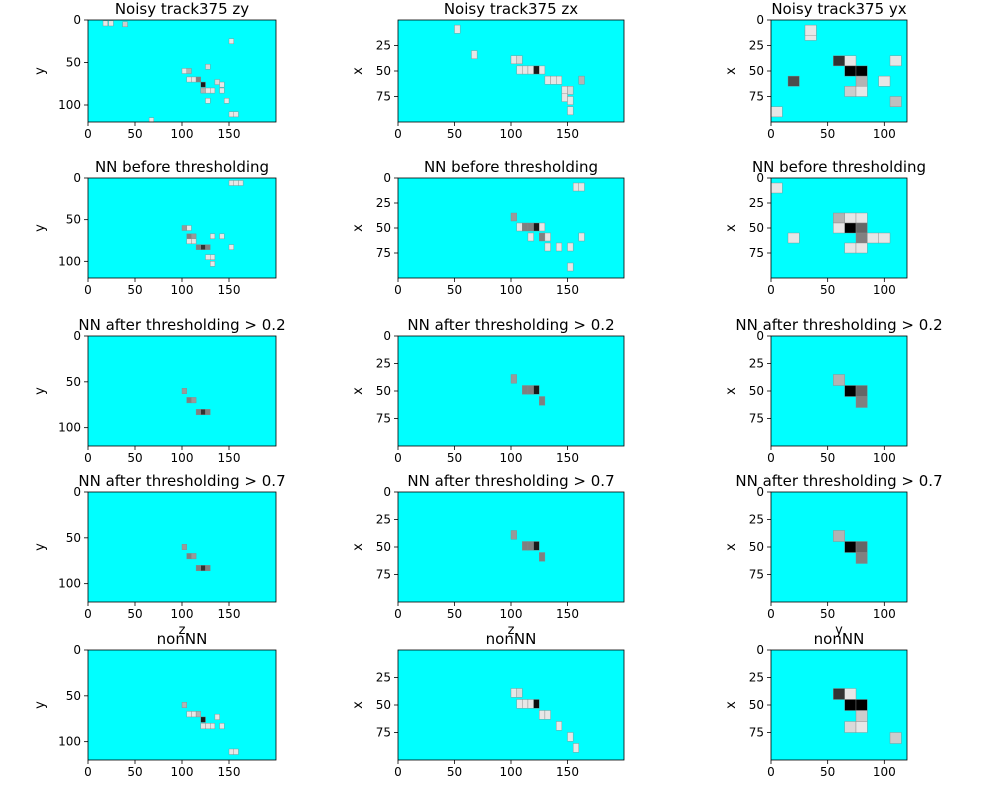 This screenshot has height=800, width=1000. What do you see at coordinates (511, 167) in the screenshot?
I see `subplot-title: NN before thresholding` at bounding box center [511, 167].